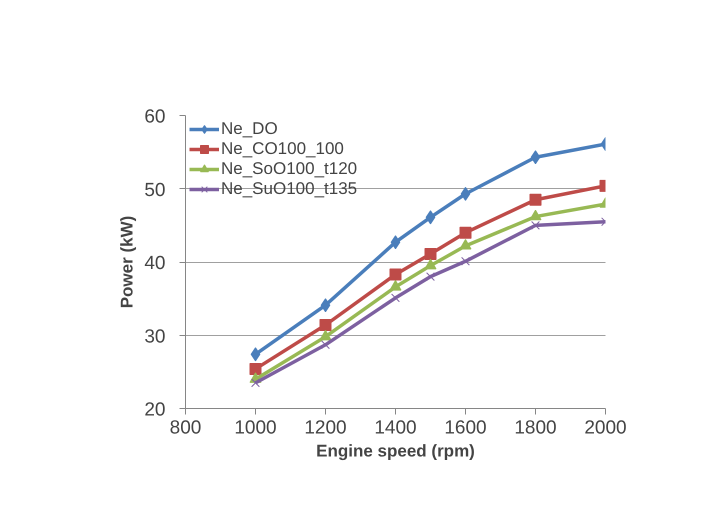  What do you see at coordinates (282, 149) in the screenshot?
I see `legend-label: Ne_CO100_100` at bounding box center [282, 149].